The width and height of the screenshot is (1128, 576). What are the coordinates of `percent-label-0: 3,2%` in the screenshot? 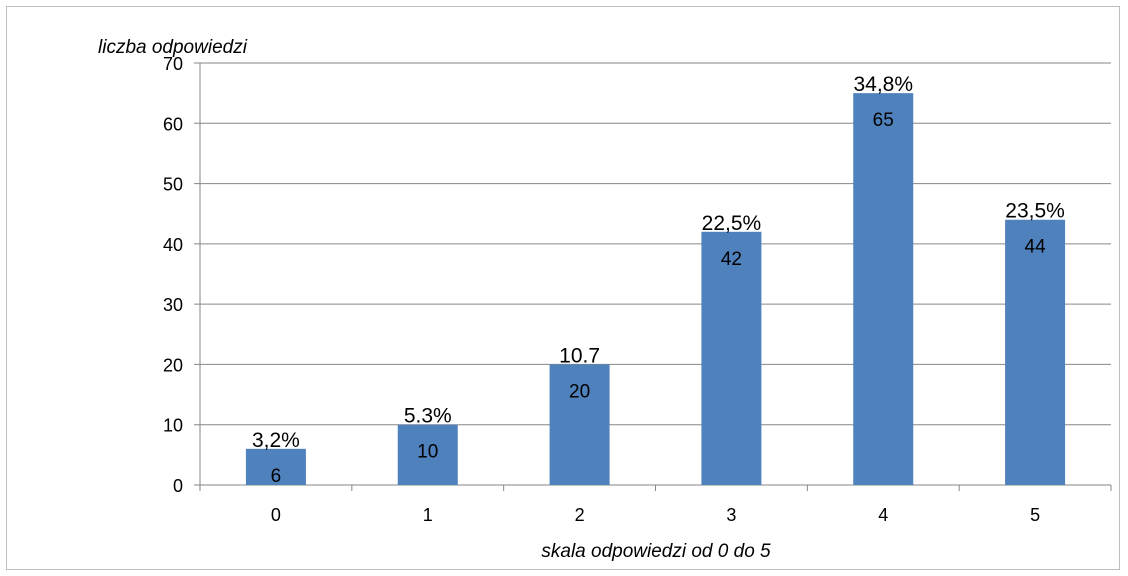 It's located at (276, 440).